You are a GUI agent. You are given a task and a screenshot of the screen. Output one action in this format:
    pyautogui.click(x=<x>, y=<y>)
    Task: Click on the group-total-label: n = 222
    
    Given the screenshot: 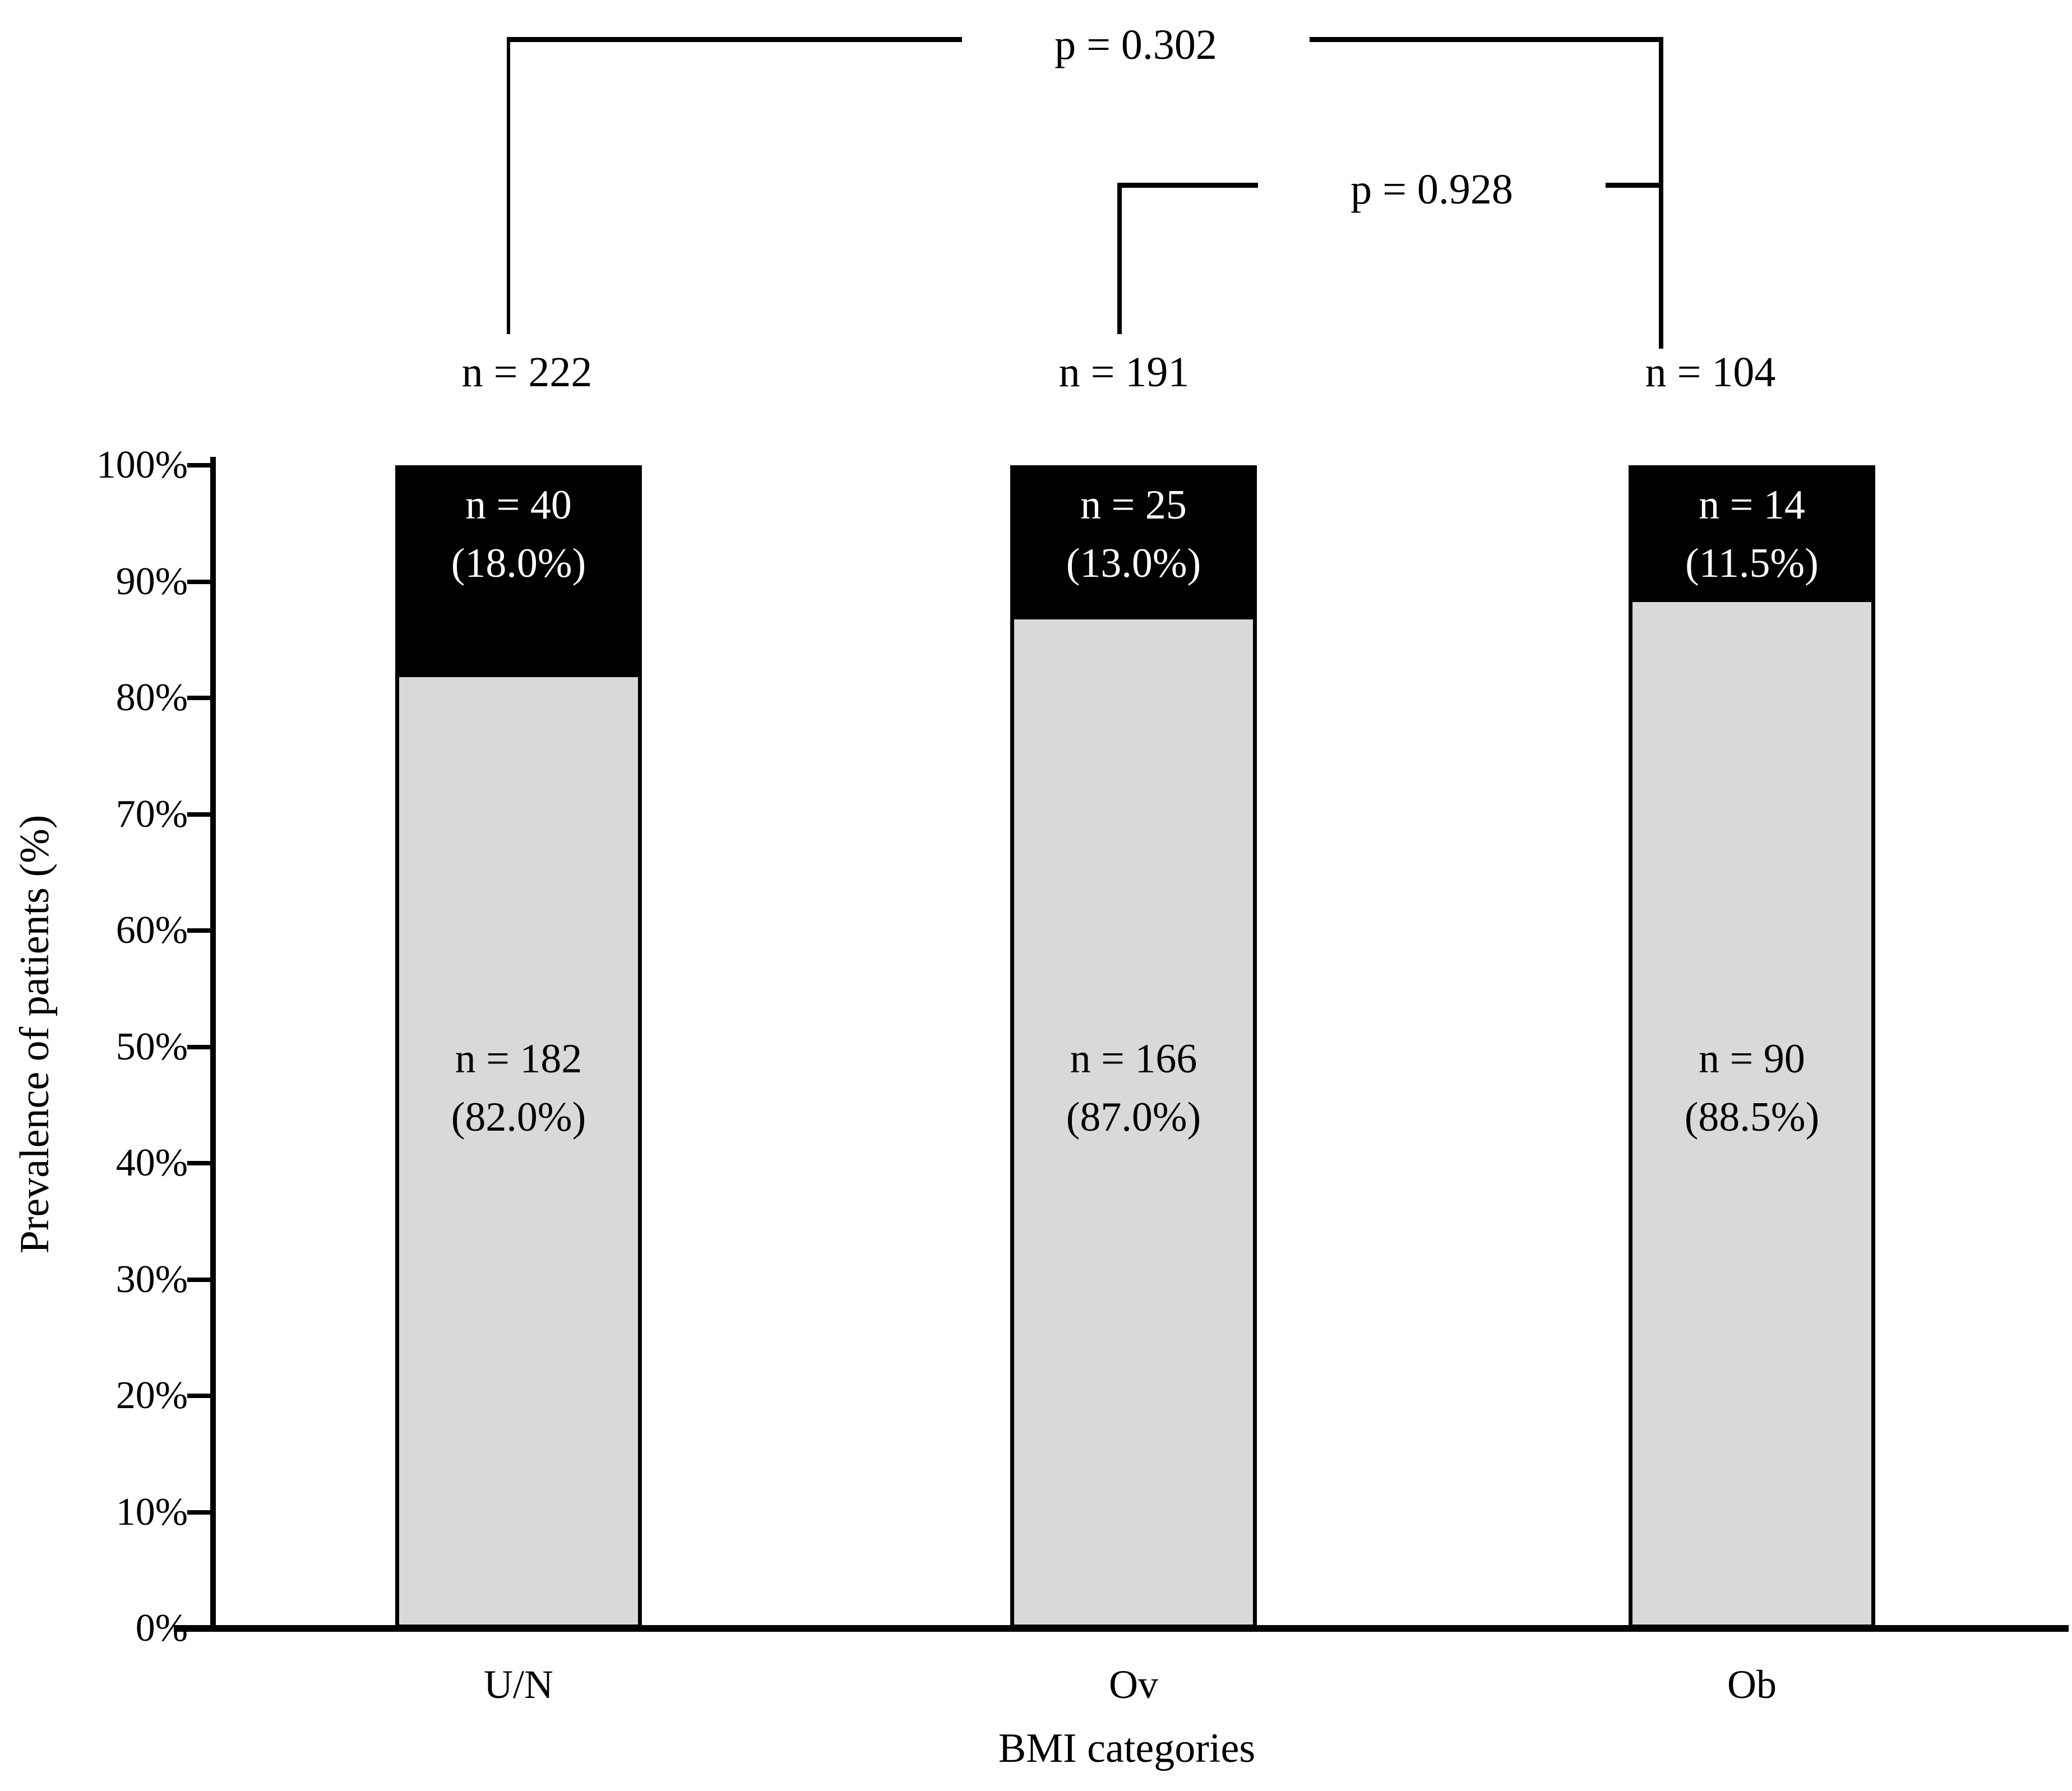 What is the action you would take?
    pyautogui.click(x=527, y=373)
    